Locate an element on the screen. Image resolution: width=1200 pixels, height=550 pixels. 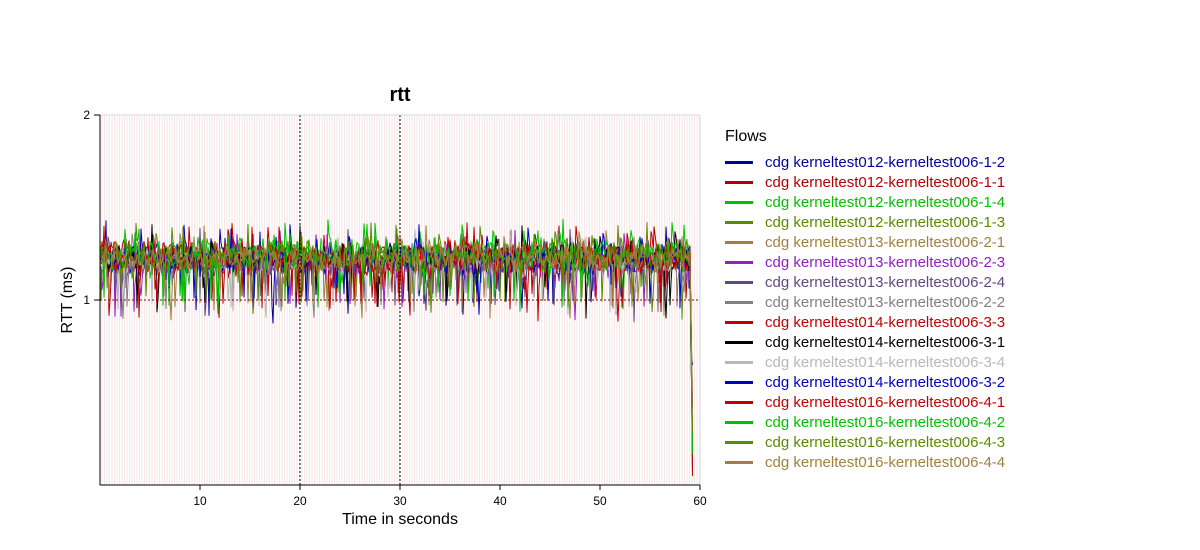
legend-label: cdg kerneltest016-kerneltest006-4-4 is located at coordinates (885, 462).